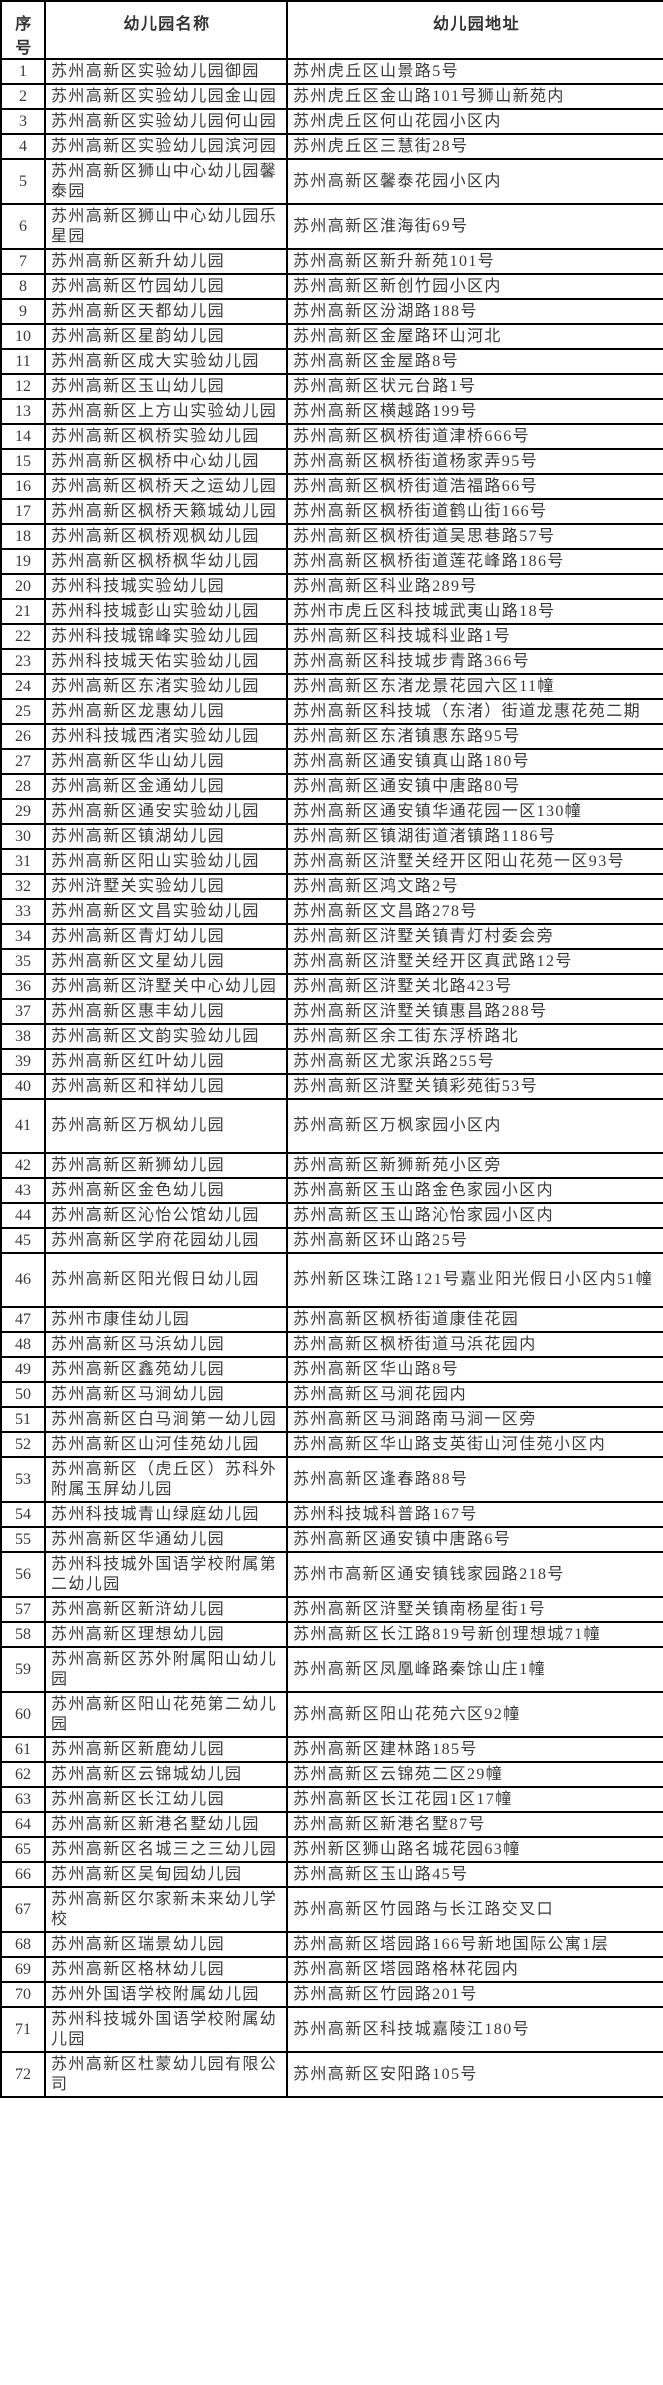  What do you see at coordinates (166, 1280) in the screenshot?
I see `kindergarten-name: 苏州高新区阳光假日幼儿园` at bounding box center [166, 1280].